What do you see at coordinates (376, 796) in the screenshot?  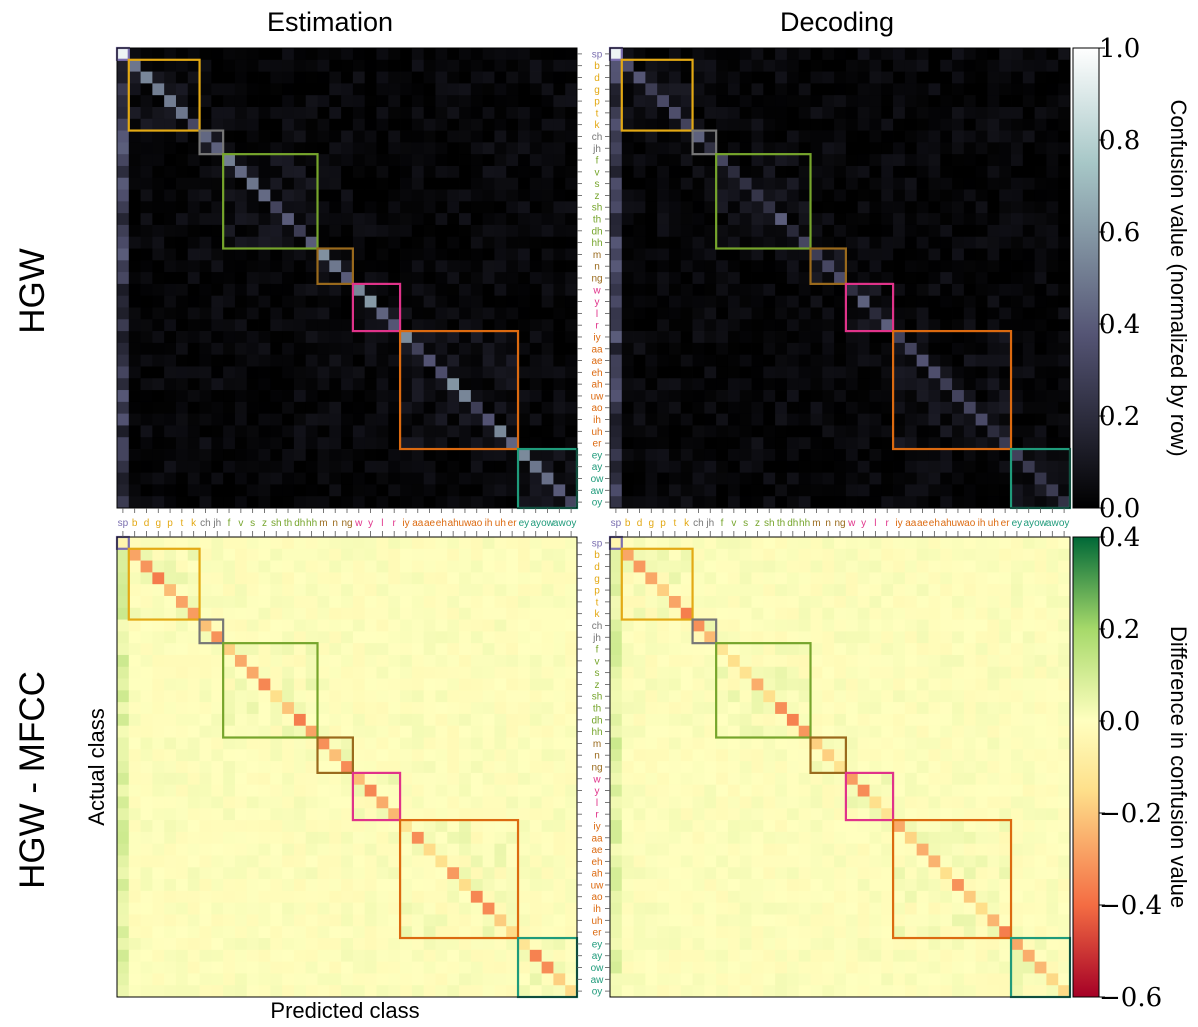 I see `group-box-semivowels` at bounding box center [376, 796].